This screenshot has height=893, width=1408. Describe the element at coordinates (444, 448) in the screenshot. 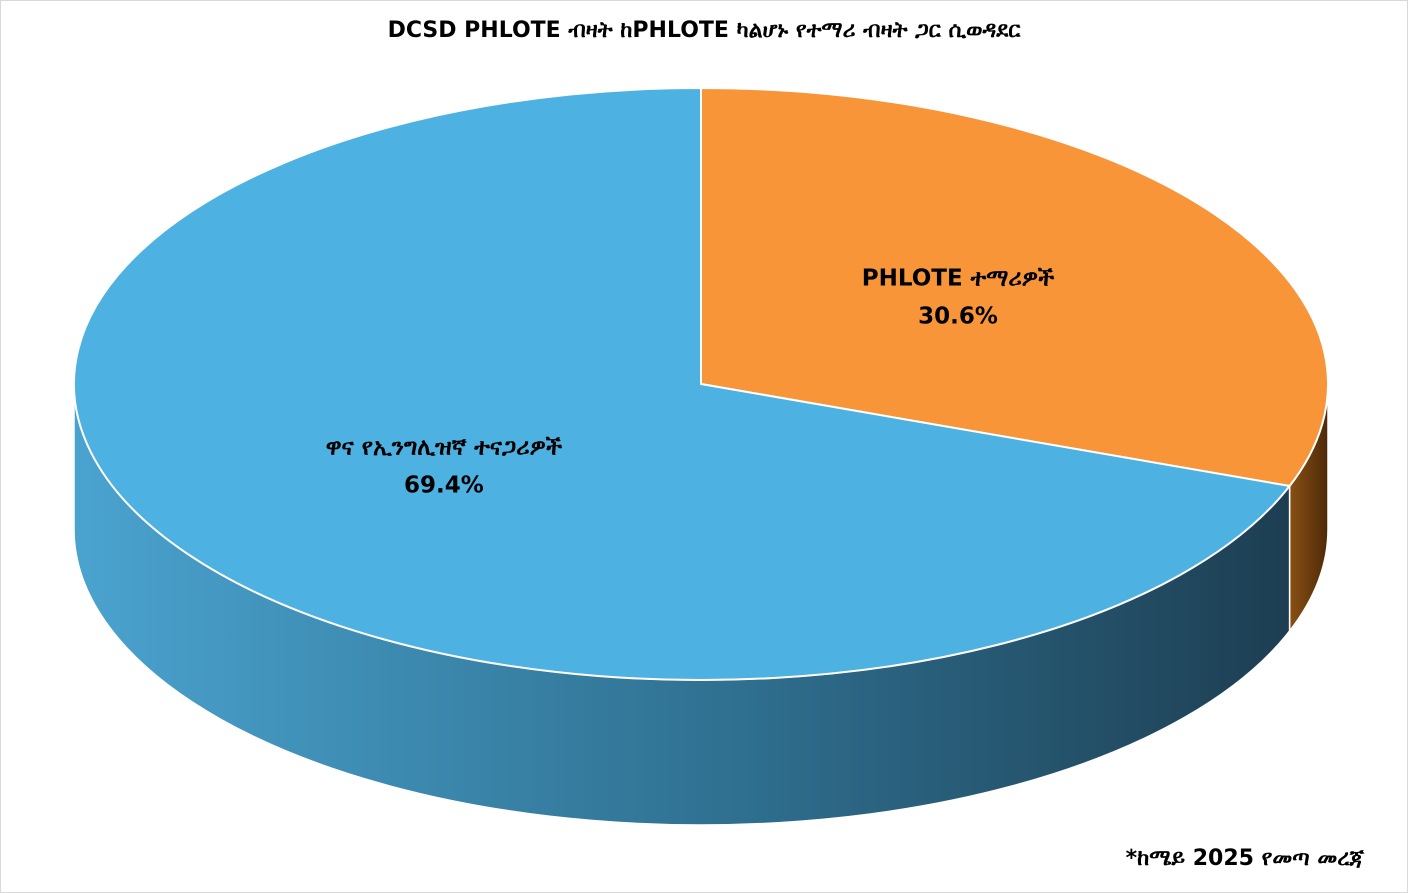

I see `slice-2-label: ዋና የኢንግሊዝኛ ተናጋሪዎች` at that location.